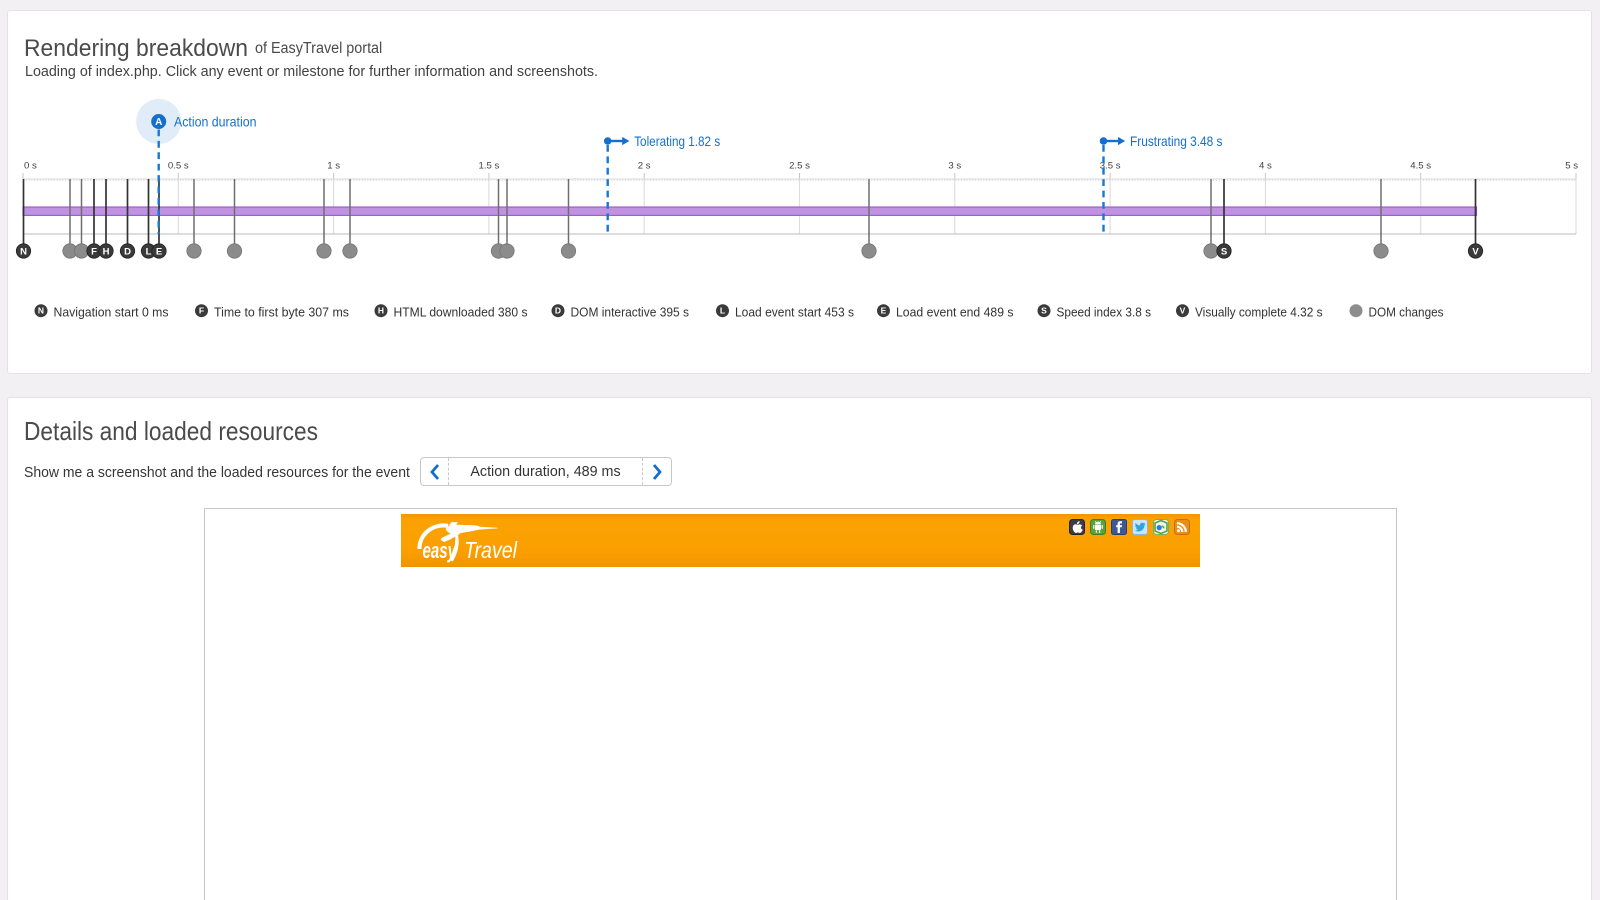 The width and height of the screenshot is (1600, 900). Describe the element at coordinates (158, 122) in the screenshot. I see `svg-text: A` at that location.